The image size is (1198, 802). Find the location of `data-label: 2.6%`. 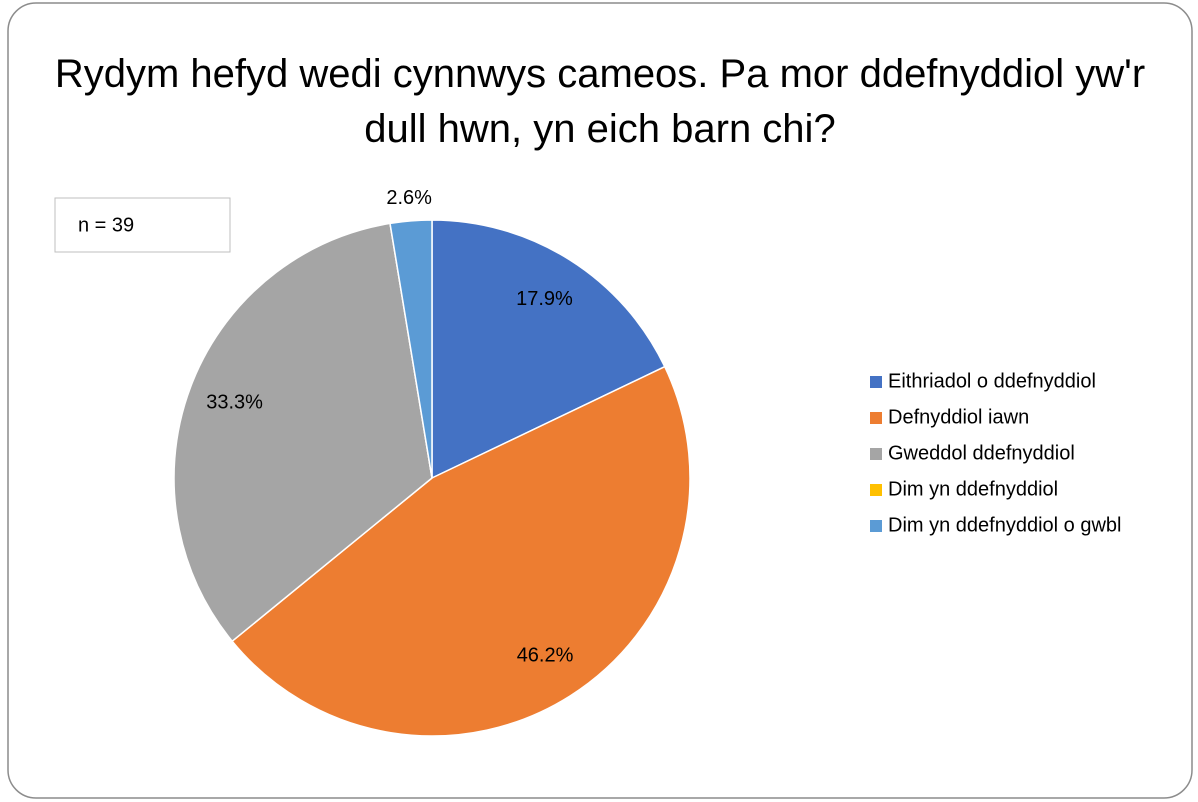

data-label: 2.6% is located at coordinates (409, 198).